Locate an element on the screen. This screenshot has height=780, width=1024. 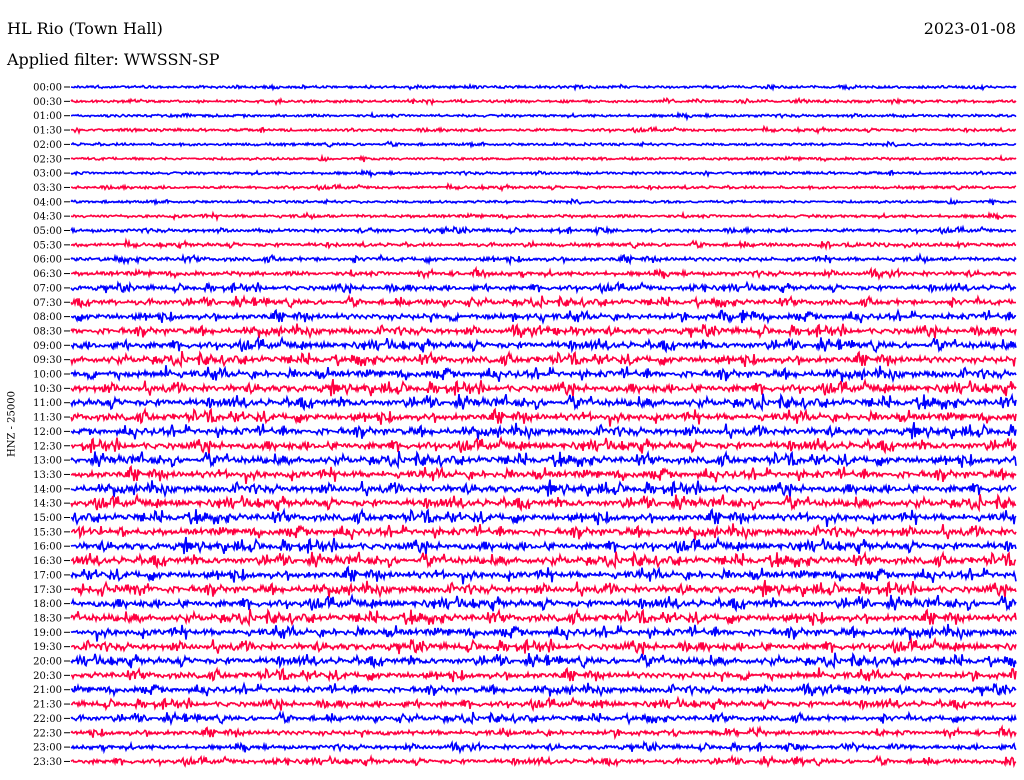
row-time-label: 00:30 is located at coordinates (47, 102).